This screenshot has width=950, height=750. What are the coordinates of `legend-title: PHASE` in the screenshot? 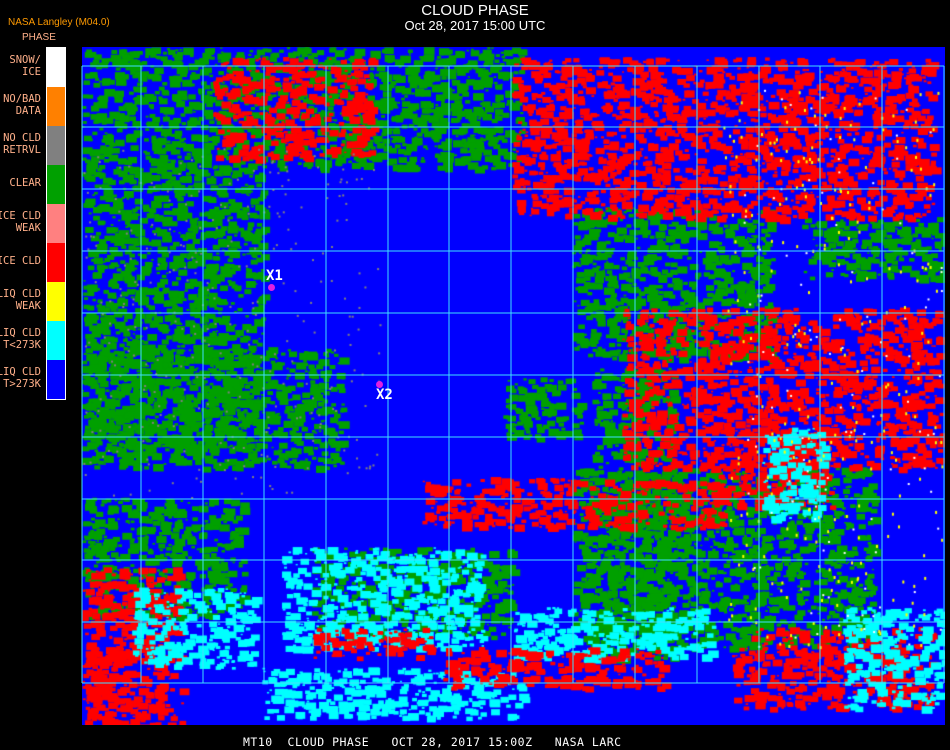 It's located at (39, 37).